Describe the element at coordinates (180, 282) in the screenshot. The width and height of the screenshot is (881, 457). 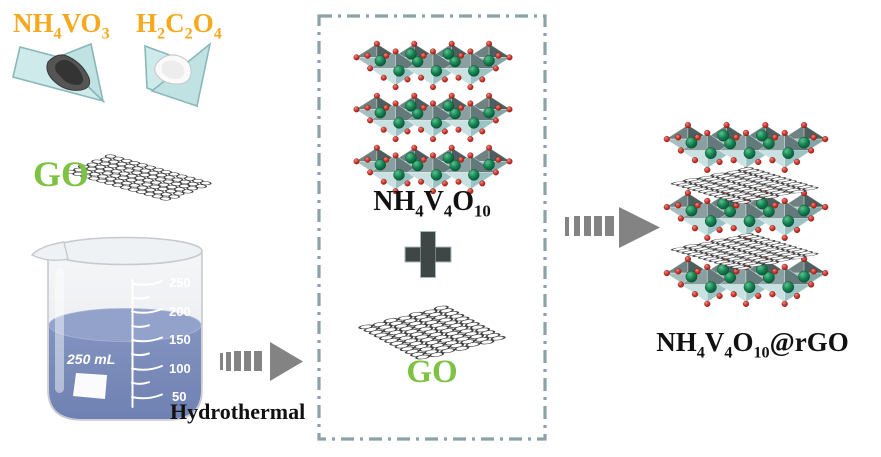
I see `graduation-250: 250` at that location.